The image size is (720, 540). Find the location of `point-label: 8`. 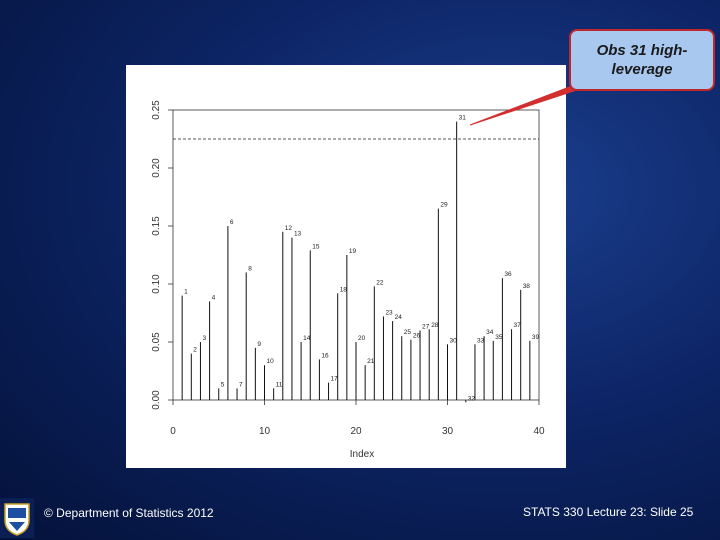

point-label: 8 is located at coordinates (250, 268).